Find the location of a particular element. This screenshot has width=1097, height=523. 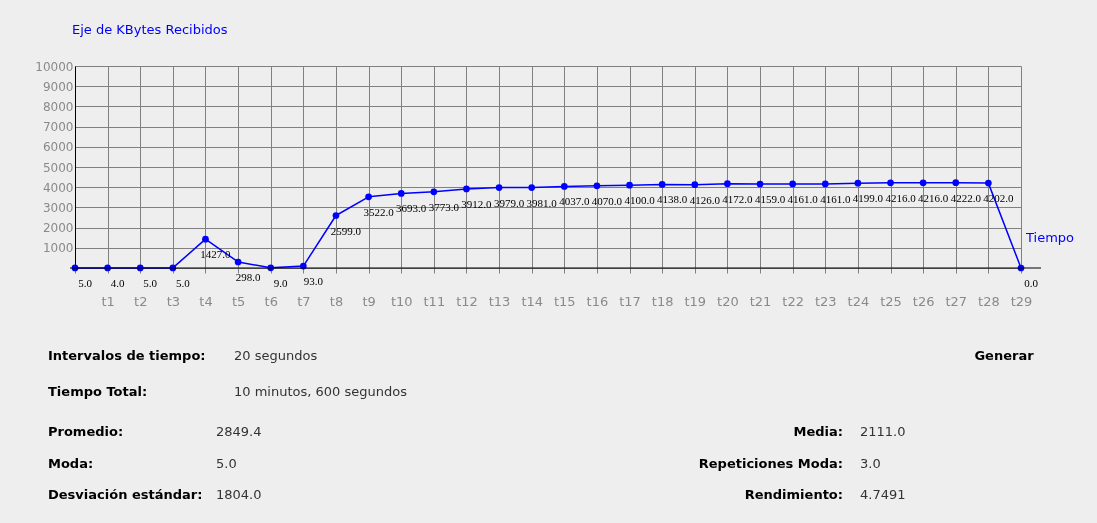

data-label: 298.0 is located at coordinates (248, 276).